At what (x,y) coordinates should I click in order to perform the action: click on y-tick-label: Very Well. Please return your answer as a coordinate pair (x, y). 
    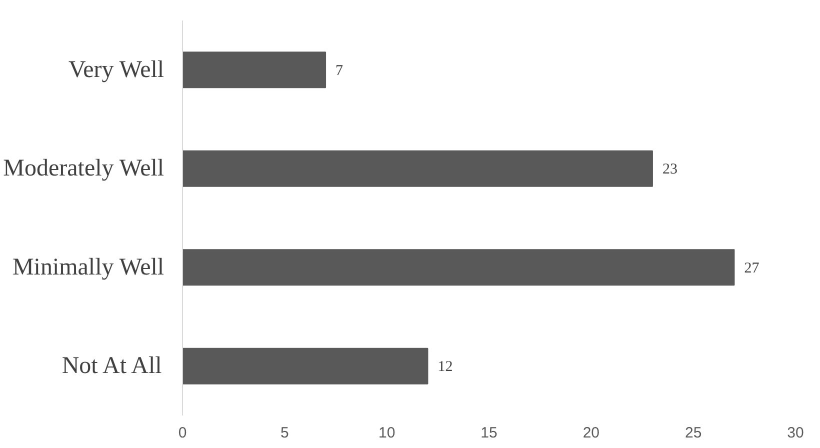
    Looking at the image, I should click on (116, 69).